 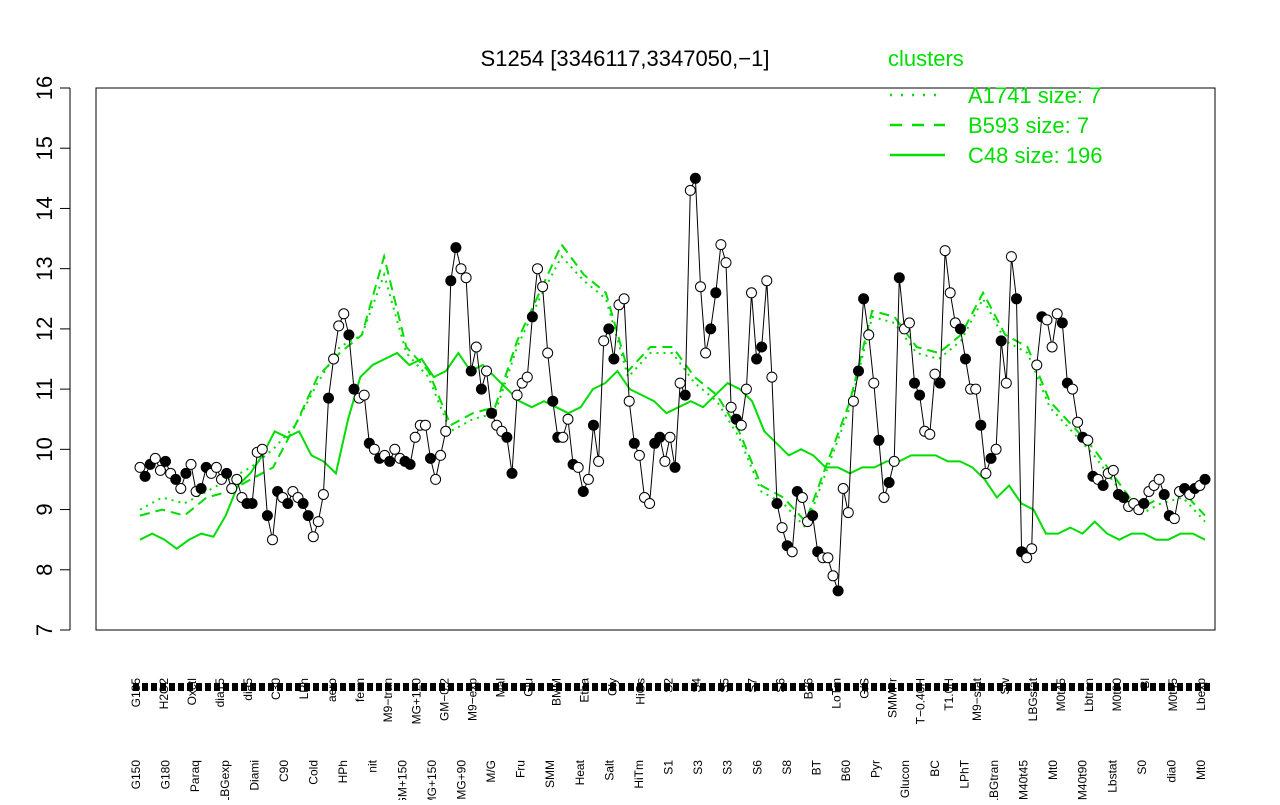 I want to click on x-tick-label: SMM, so click(x=550, y=774).